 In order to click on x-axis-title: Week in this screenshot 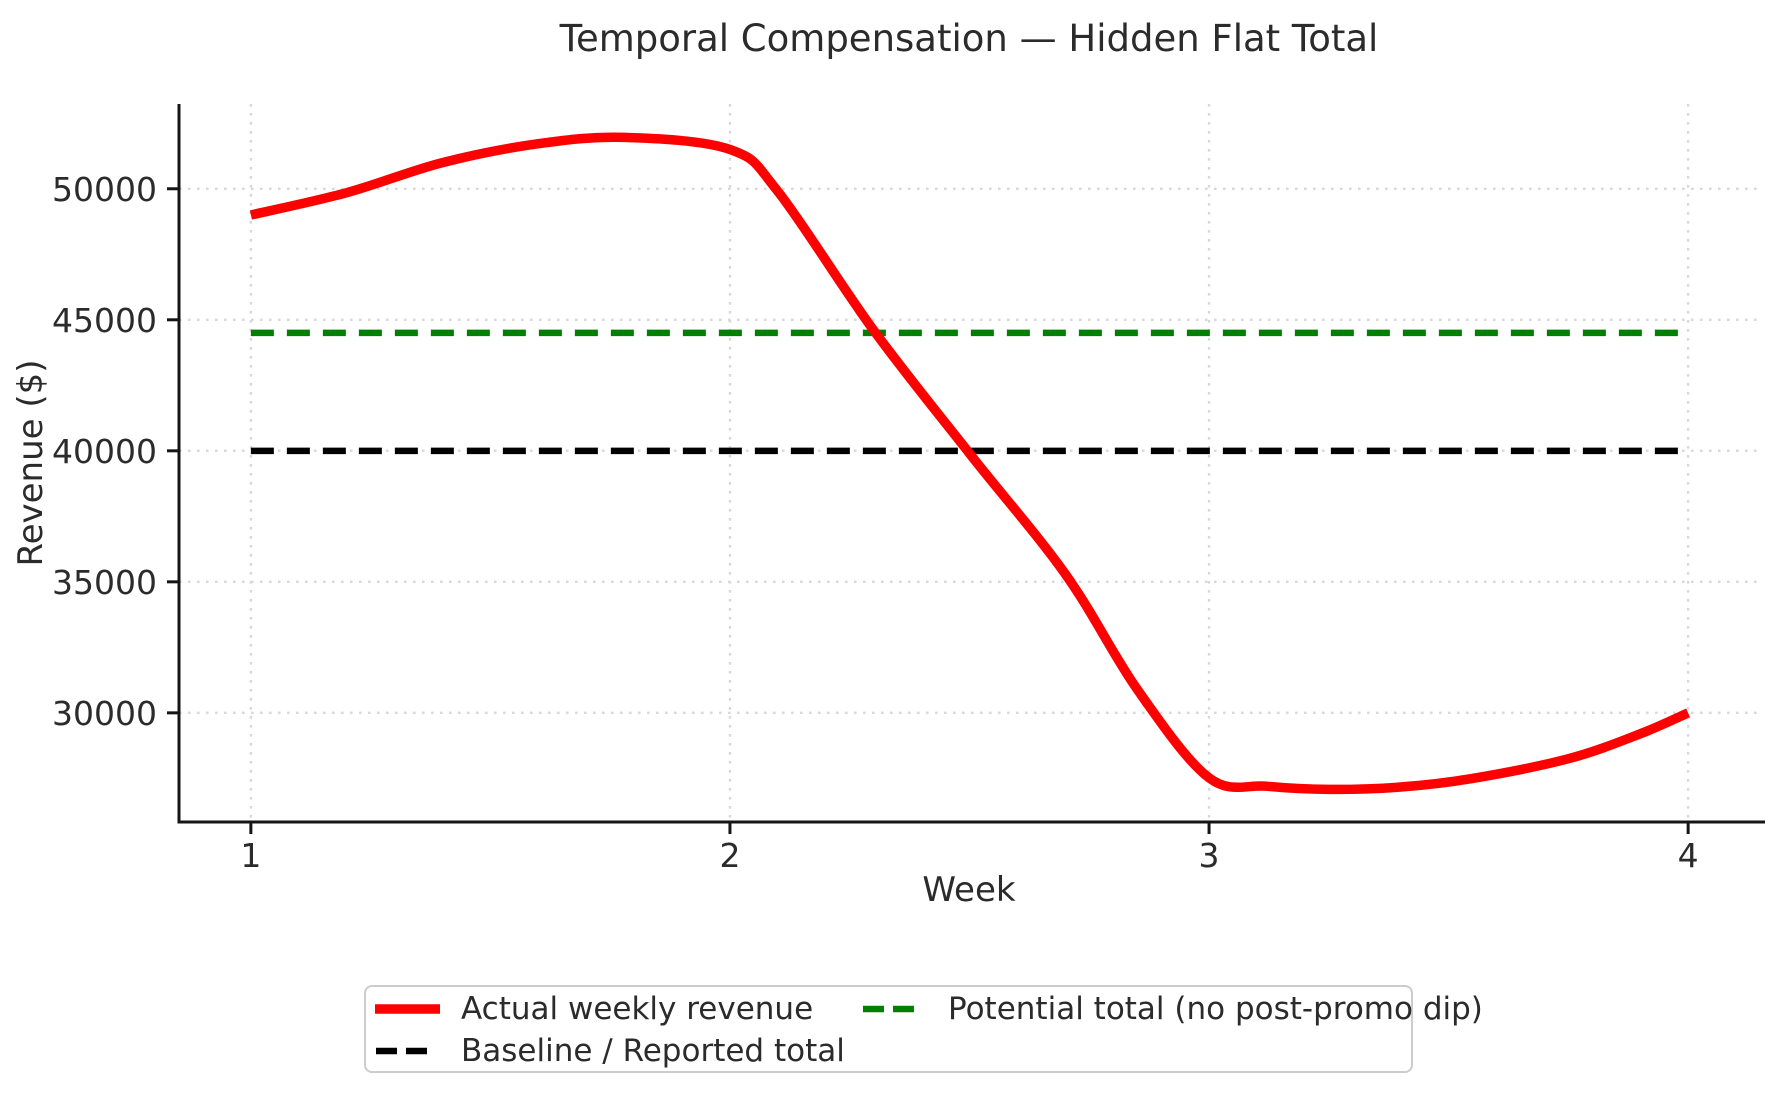, I will do `click(968, 890)`.